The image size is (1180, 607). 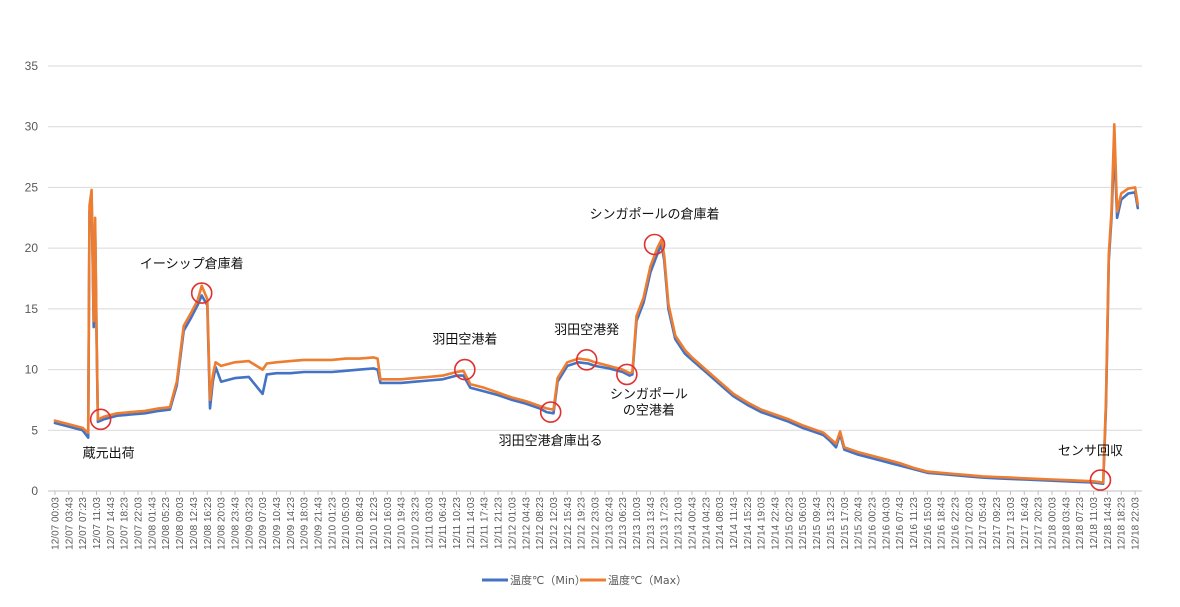 I want to click on x-tick-label: 12/15 13:23, so click(x=831, y=523).